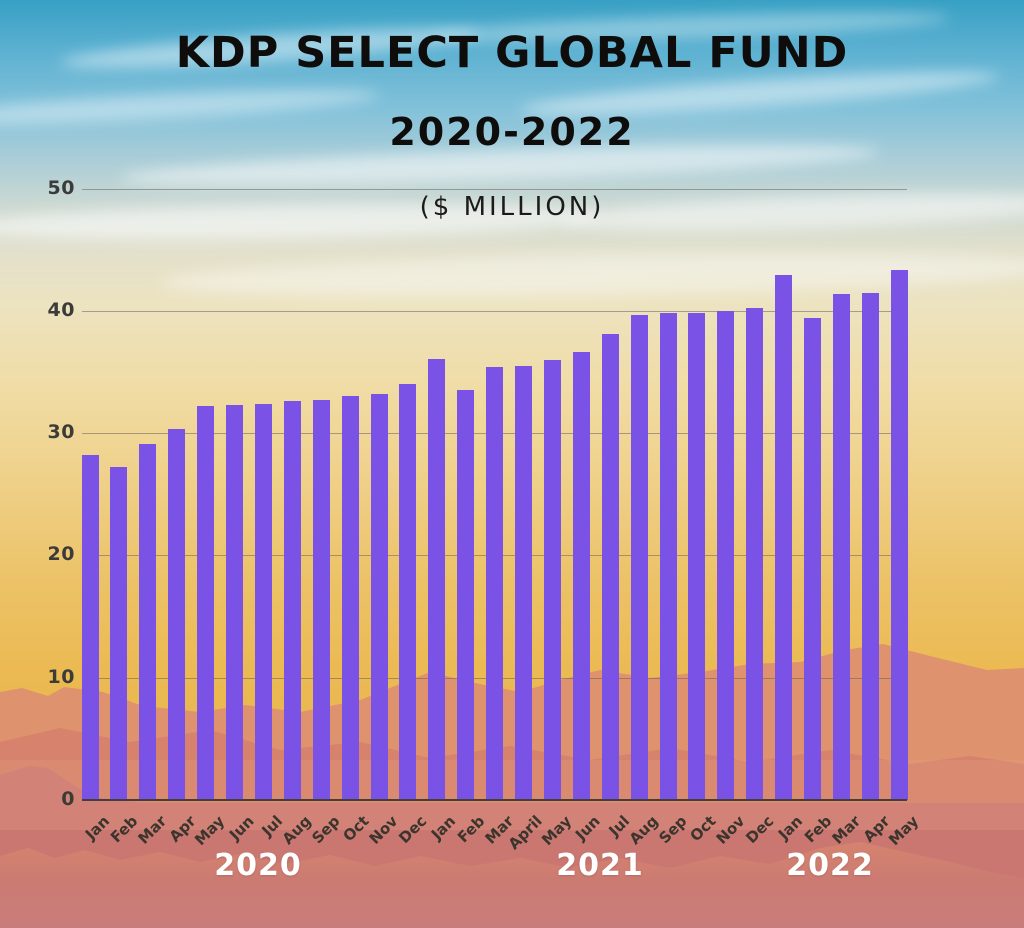  What do you see at coordinates (61, 187) in the screenshot?
I see `y-axis-tick-label: 50` at bounding box center [61, 187].